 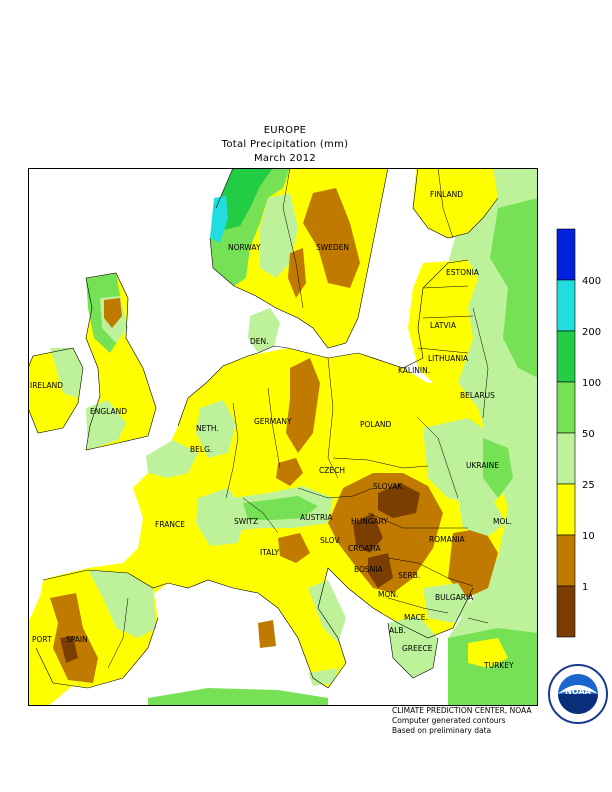 I want to click on label-lithuania: LITHUANIA, so click(x=448, y=358).